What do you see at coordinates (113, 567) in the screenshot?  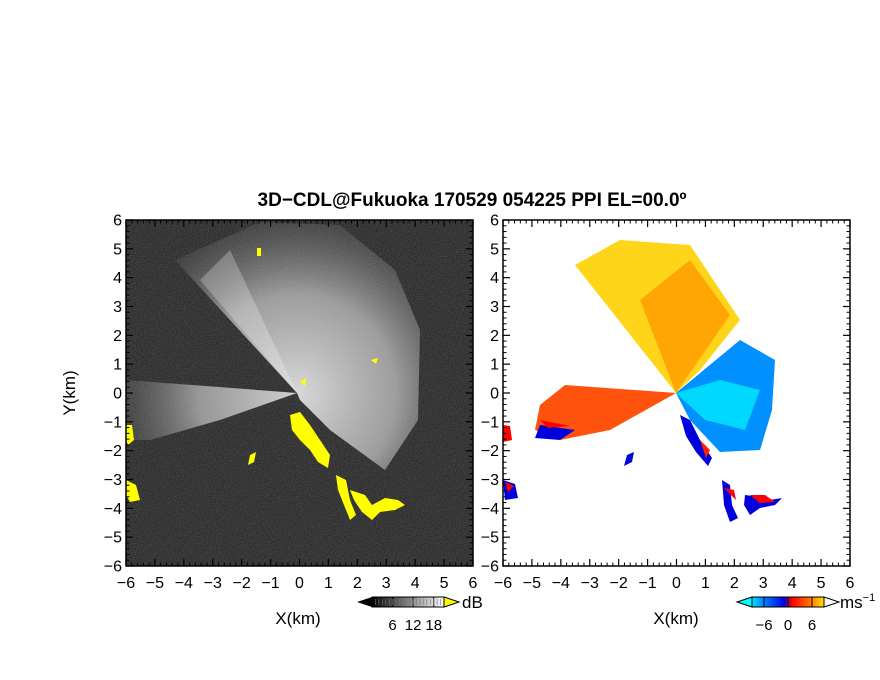 I see `intensity-ytick-label: −6` at bounding box center [113, 567].